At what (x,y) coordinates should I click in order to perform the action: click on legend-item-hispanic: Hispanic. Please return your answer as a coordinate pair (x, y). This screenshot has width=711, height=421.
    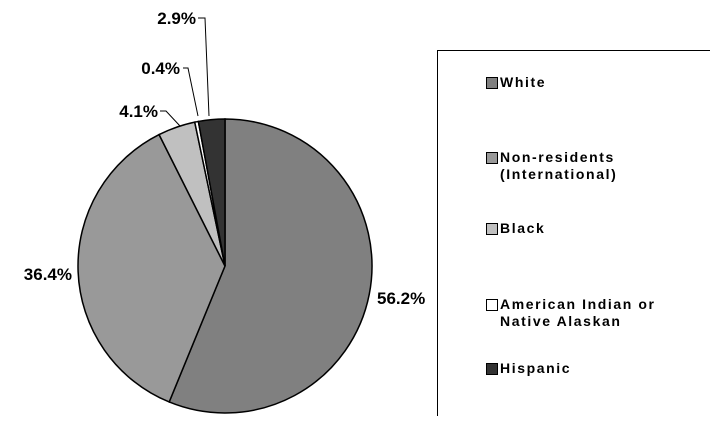
    Looking at the image, I should click on (528, 368).